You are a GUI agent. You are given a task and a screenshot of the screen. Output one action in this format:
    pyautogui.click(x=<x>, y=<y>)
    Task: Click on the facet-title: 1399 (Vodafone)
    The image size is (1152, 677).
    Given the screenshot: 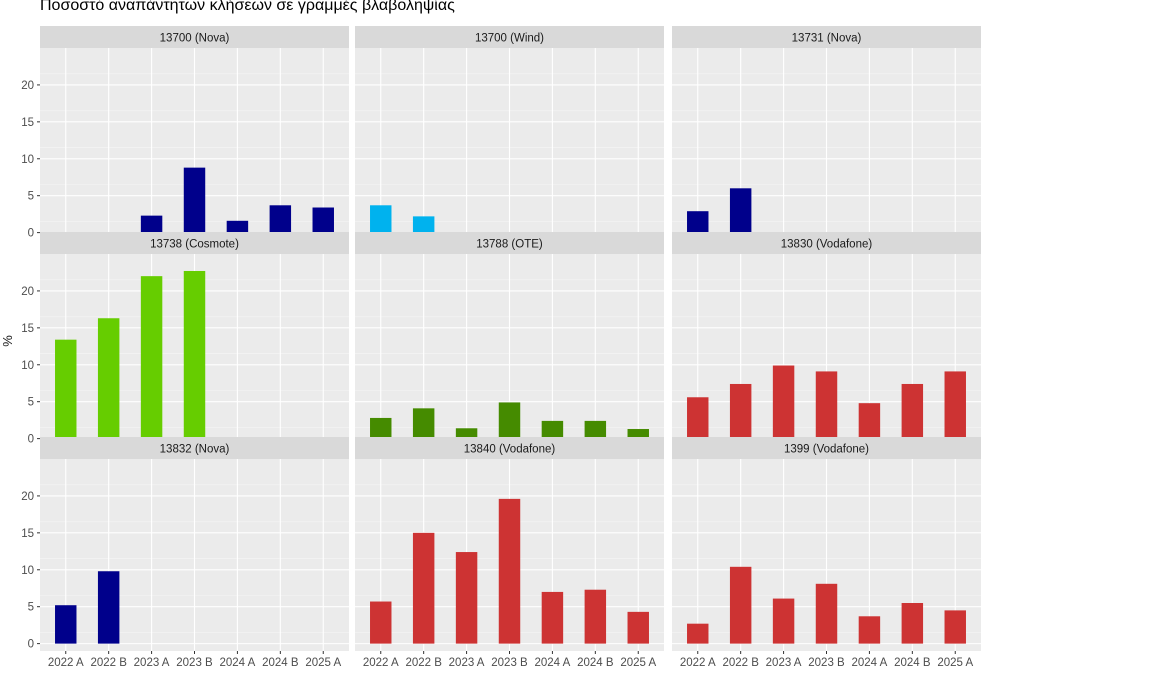 What is the action you would take?
    pyautogui.click(x=826, y=450)
    